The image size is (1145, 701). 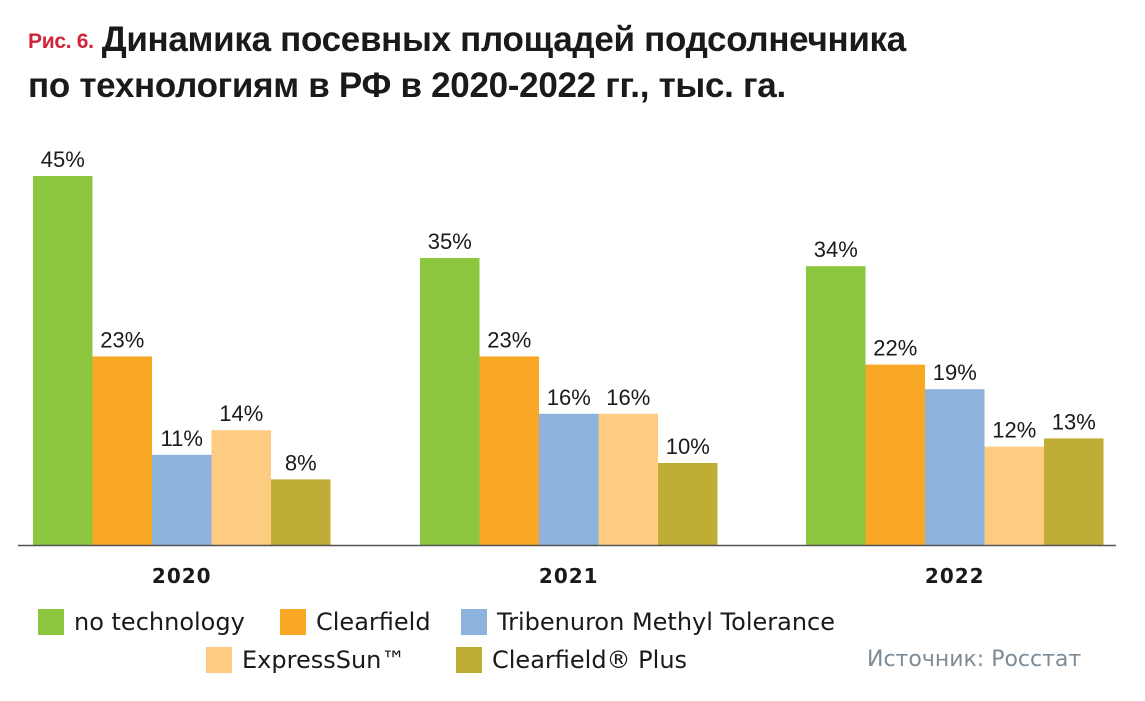 I want to click on data-label-2020-0: 45%, so click(x=63, y=159).